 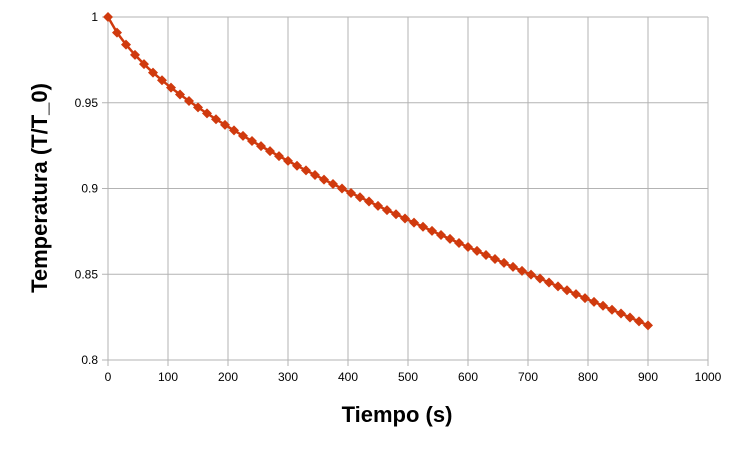 What do you see at coordinates (468, 377) in the screenshot?
I see `x-tick-label: 600` at bounding box center [468, 377].